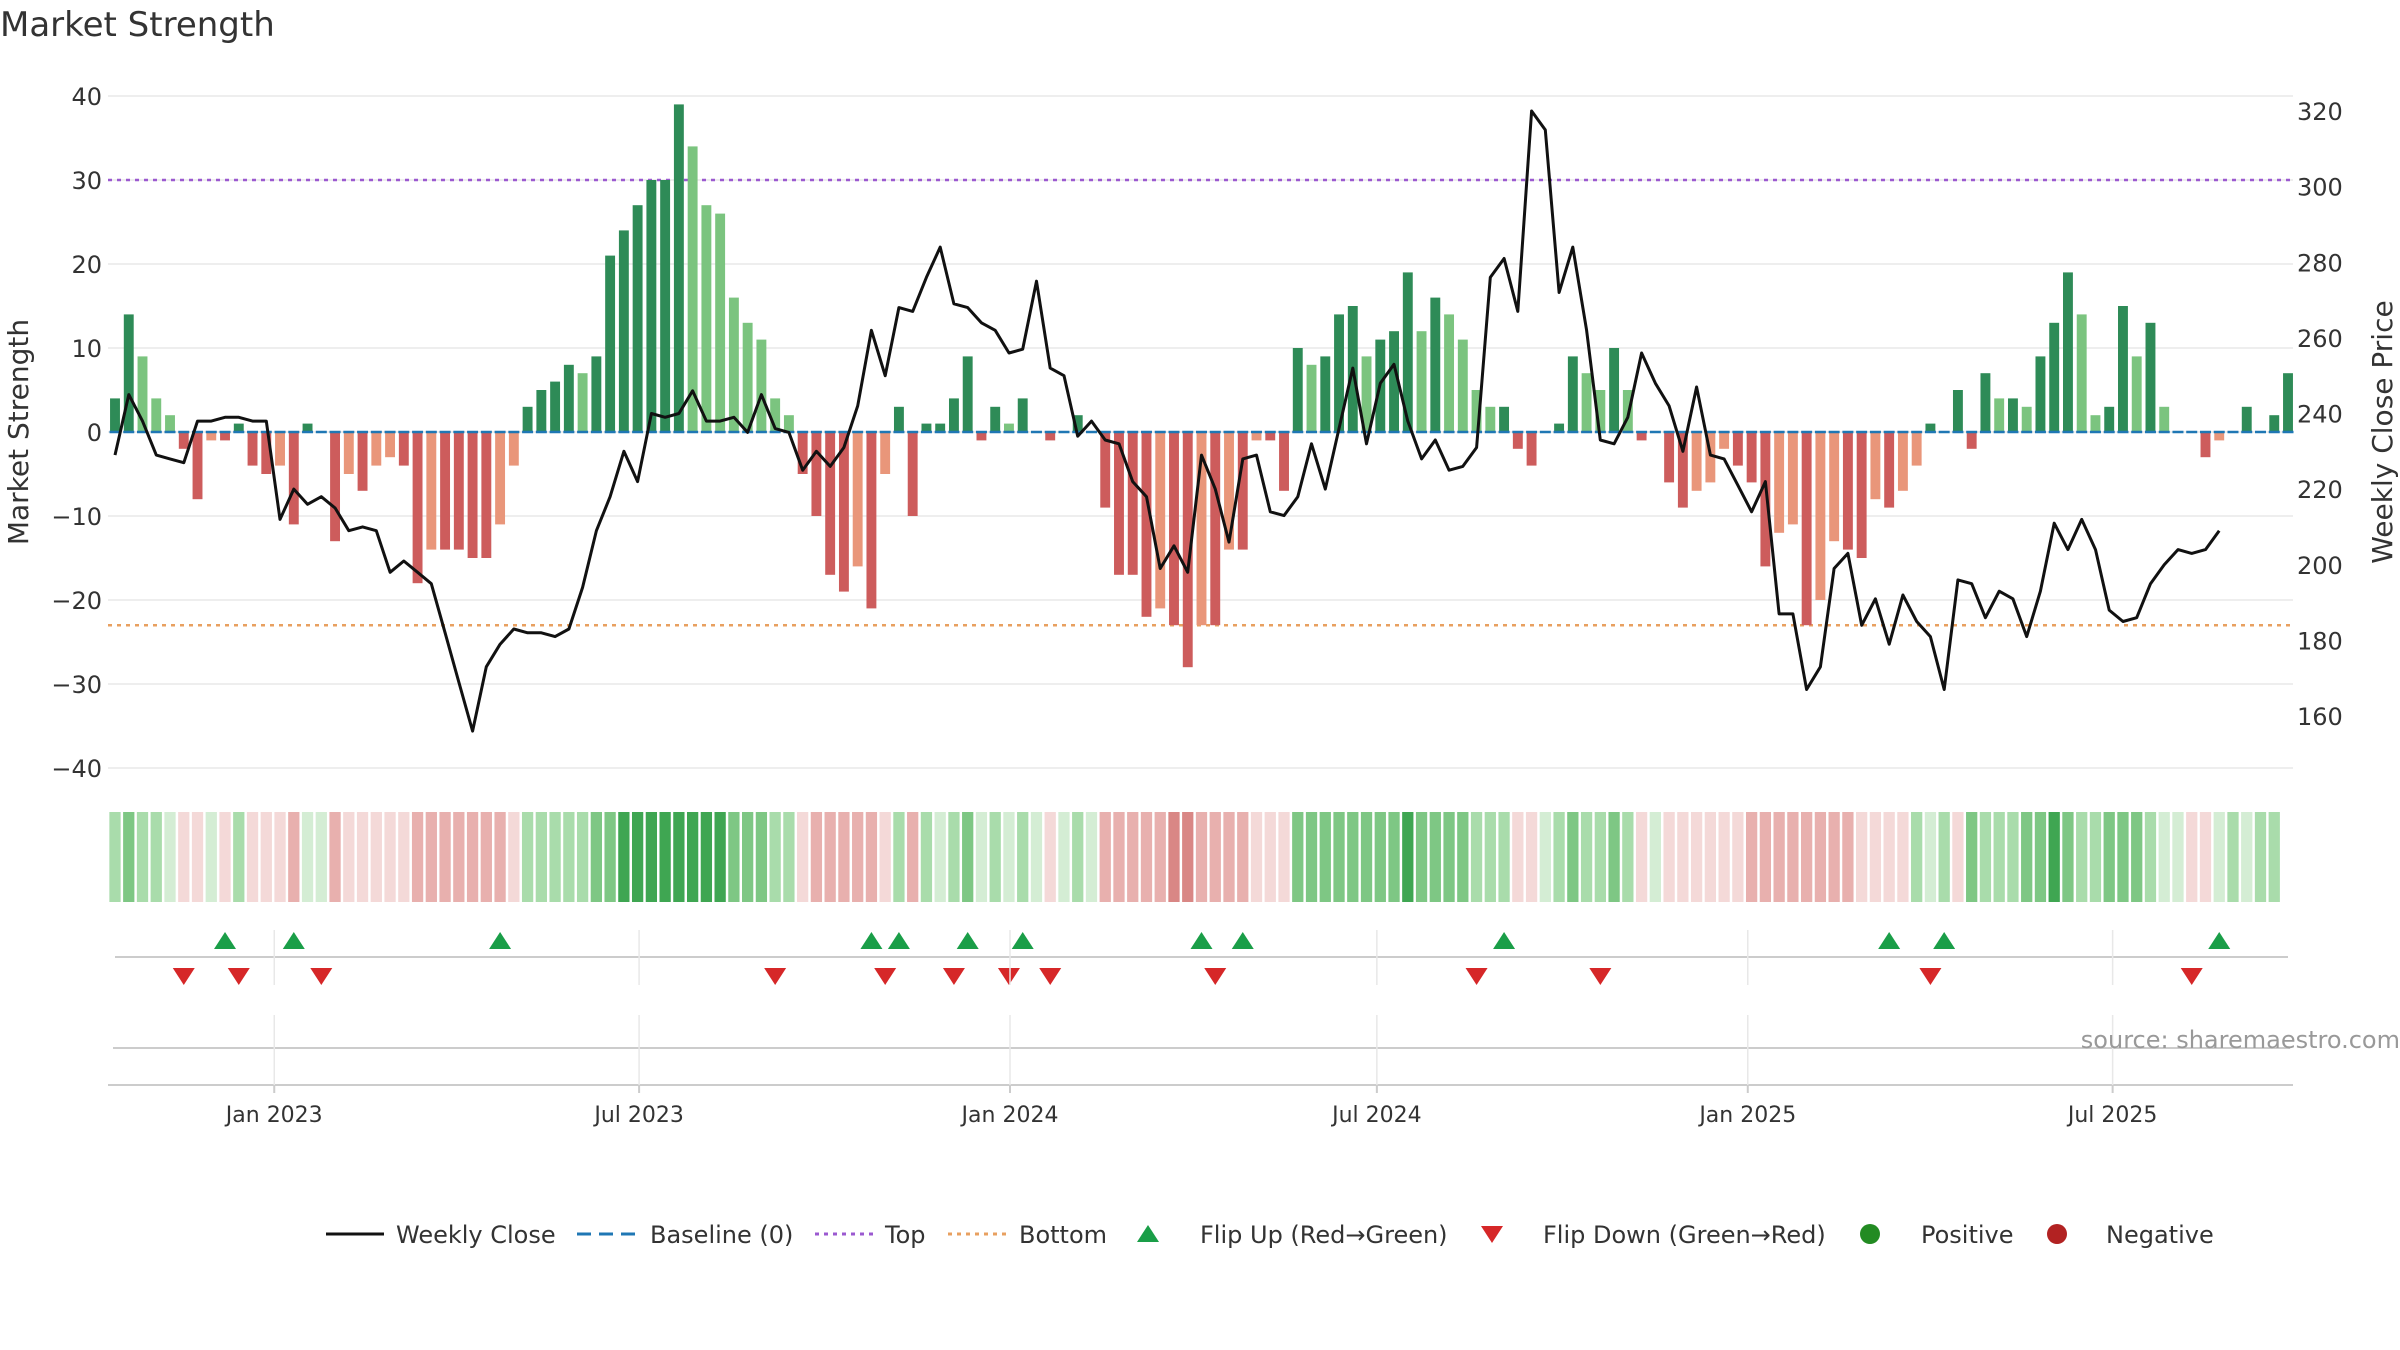  What do you see at coordinates (2320, 263) in the screenshot?
I see `right-tick-label: 280` at bounding box center [2320, 263].